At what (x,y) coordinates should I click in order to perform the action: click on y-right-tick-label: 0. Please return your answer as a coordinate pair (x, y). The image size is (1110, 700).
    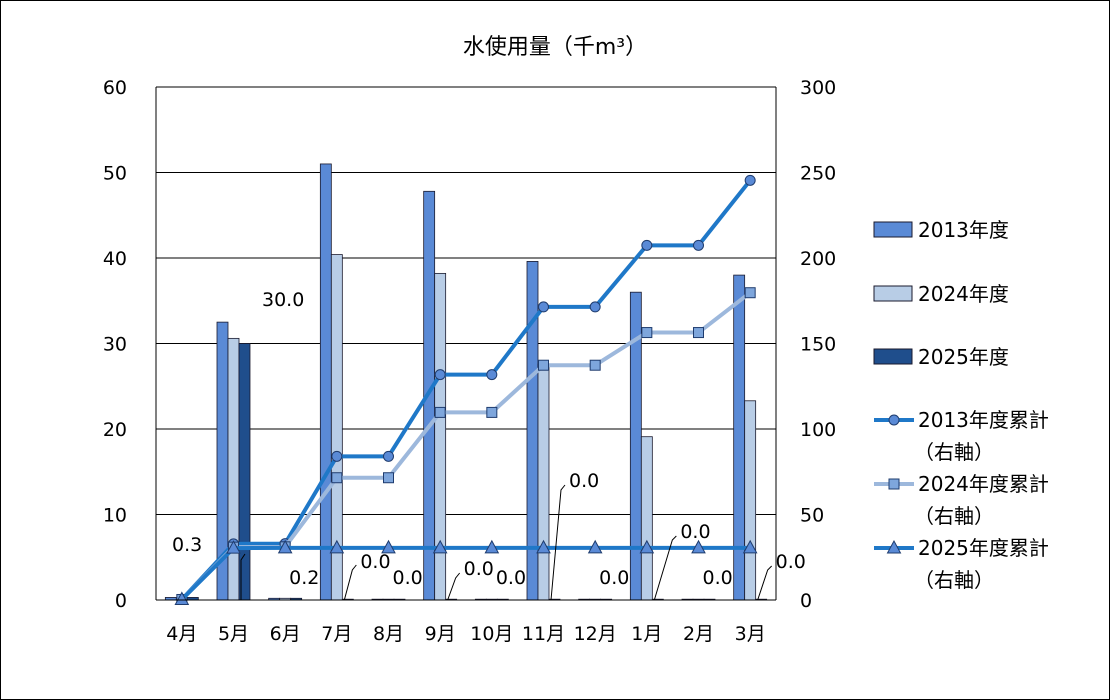
    Looking at the image, I should click on (806, 601).